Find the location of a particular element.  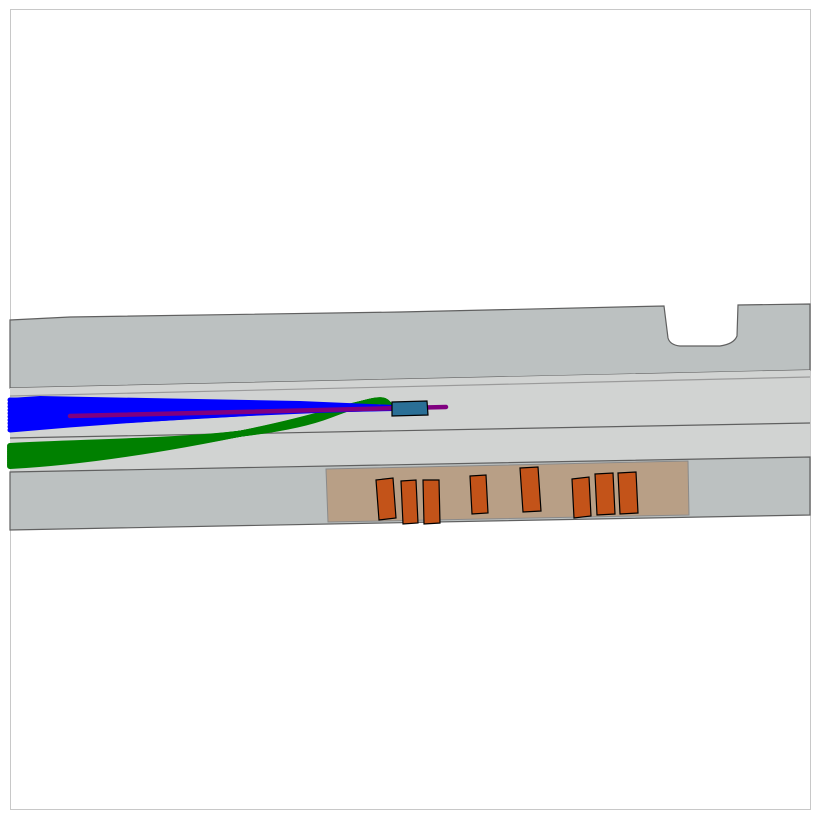

upper-sidewalk is located at coordinates (410, 346).